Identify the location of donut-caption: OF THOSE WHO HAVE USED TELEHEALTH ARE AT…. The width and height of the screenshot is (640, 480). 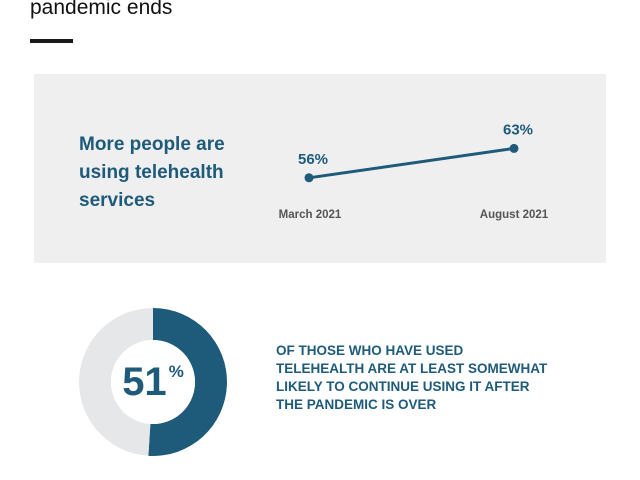
(426, 378).